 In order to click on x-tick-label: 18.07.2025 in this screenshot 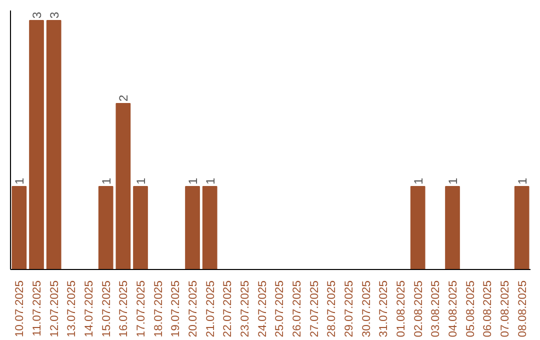, I will do `click(158, 309)`.